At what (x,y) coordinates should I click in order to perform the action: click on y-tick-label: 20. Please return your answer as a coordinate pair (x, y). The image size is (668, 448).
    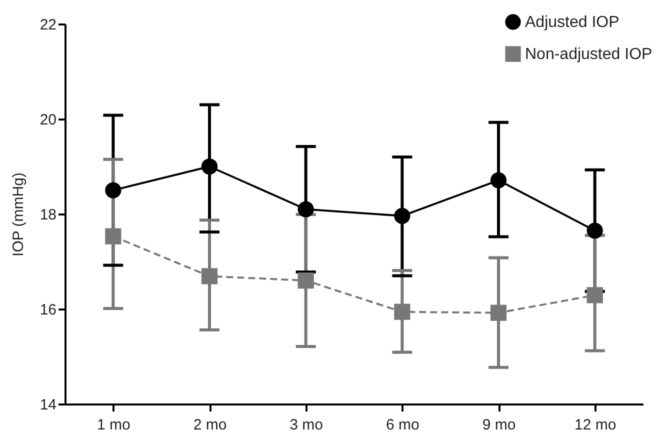
    Looking at the image, I should click on (48, 120).